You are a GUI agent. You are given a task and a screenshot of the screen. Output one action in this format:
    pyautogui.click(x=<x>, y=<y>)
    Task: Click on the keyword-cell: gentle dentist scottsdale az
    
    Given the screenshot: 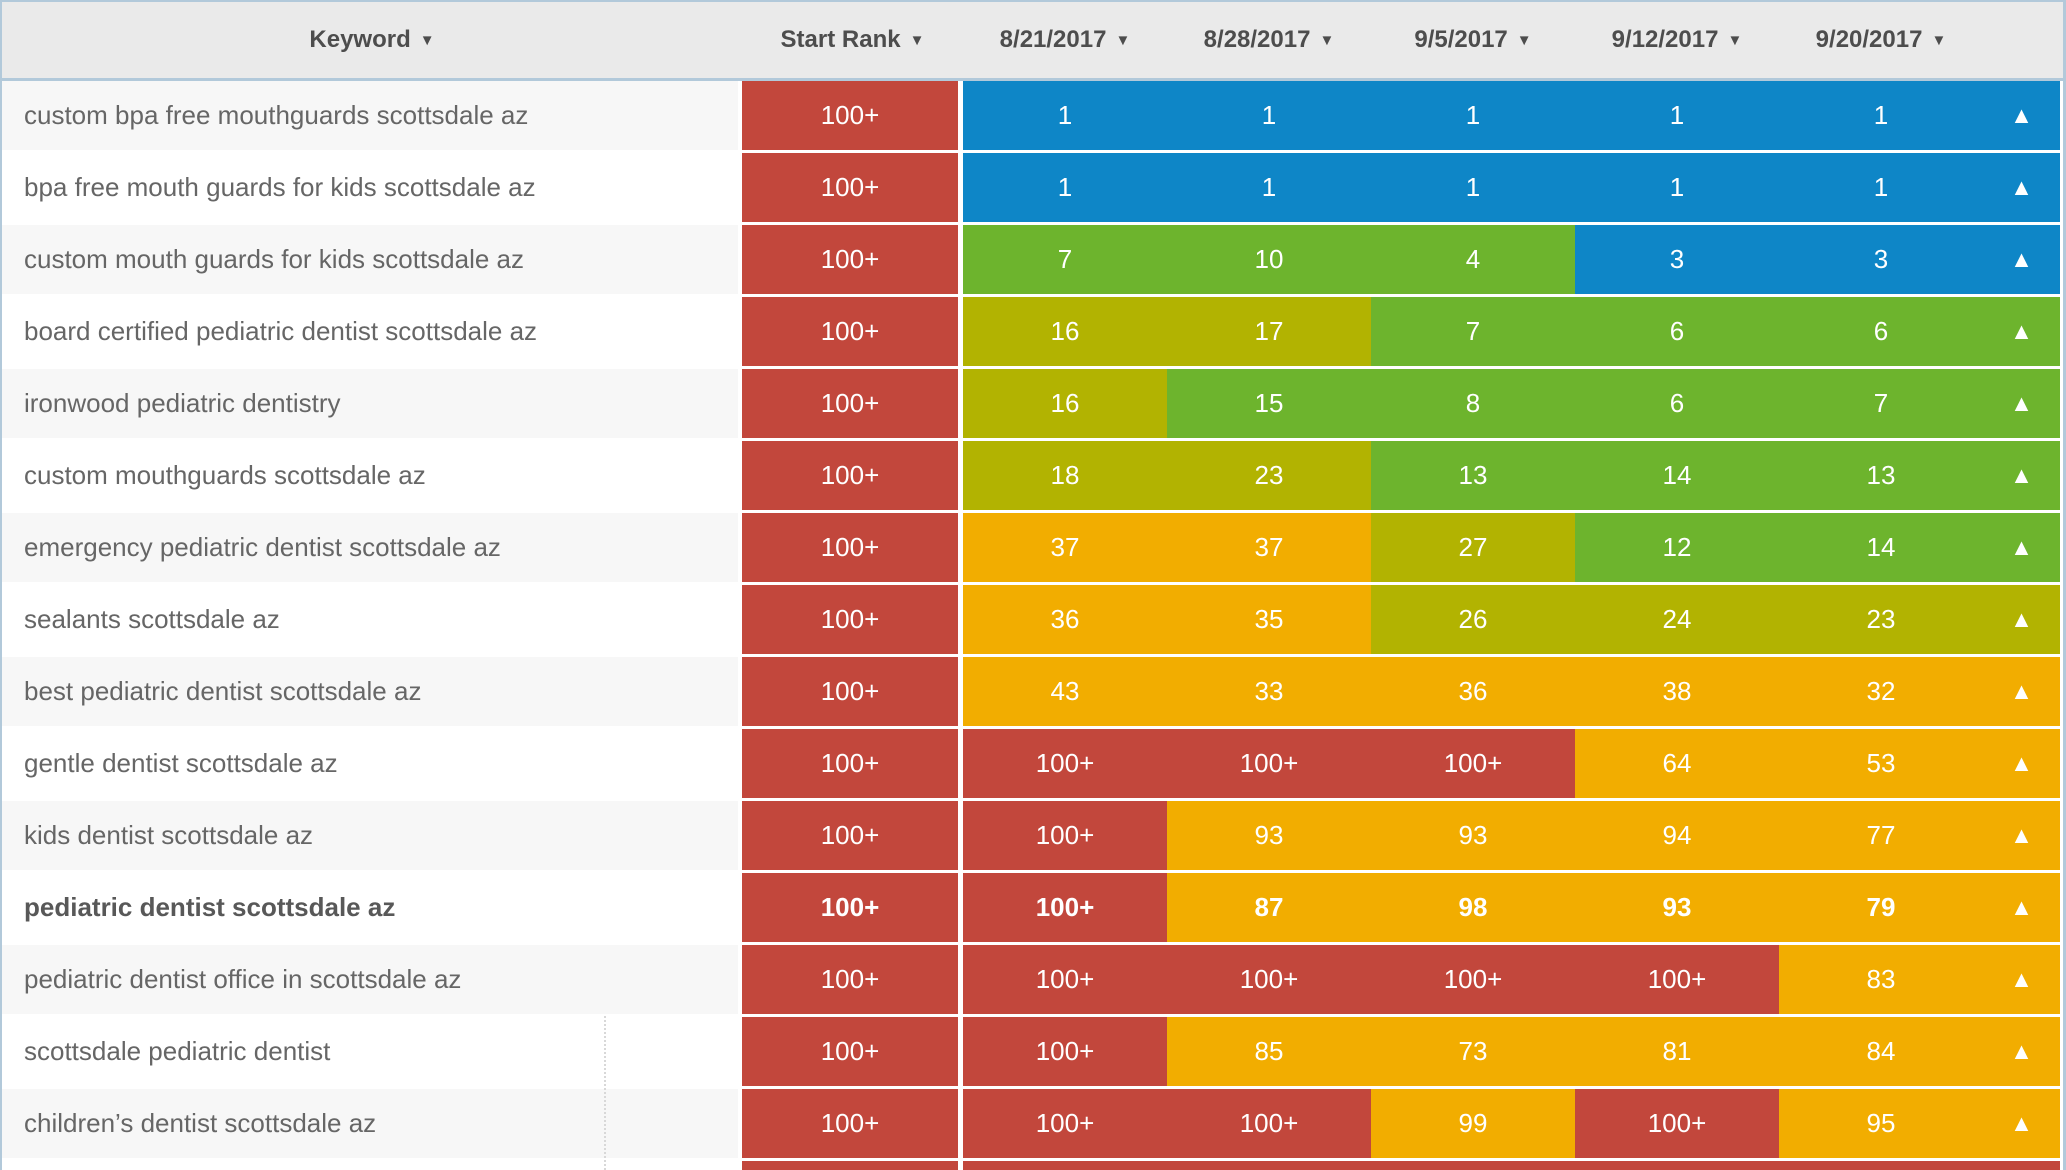 What is the action you would take?
    pyautogui.click(x=370, y=763)
    